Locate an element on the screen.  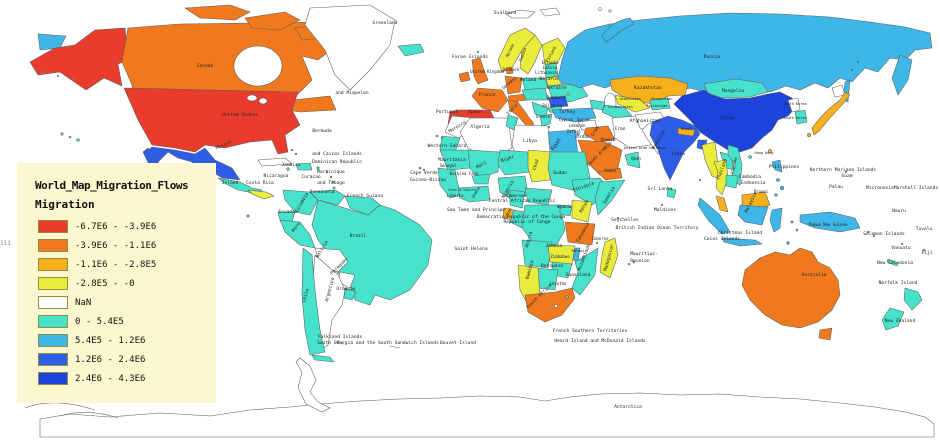
region-timor is located at coordinates (788, 243).